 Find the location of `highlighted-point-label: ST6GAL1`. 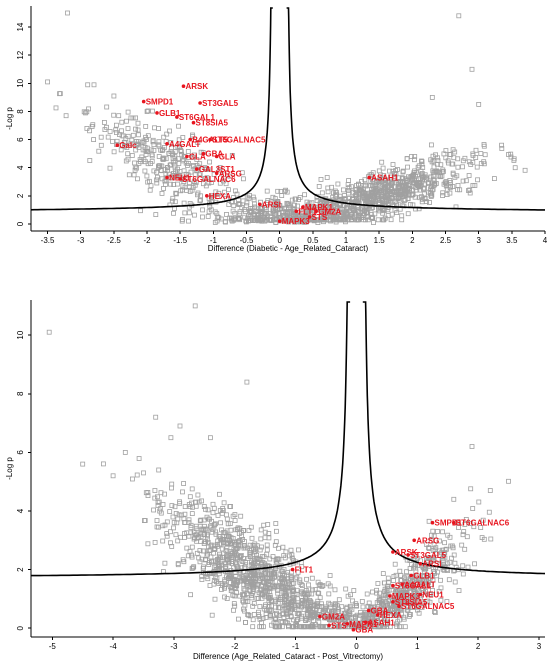

highlighted-point-label: ST6GAL1 is located at coordinates (197, 117).